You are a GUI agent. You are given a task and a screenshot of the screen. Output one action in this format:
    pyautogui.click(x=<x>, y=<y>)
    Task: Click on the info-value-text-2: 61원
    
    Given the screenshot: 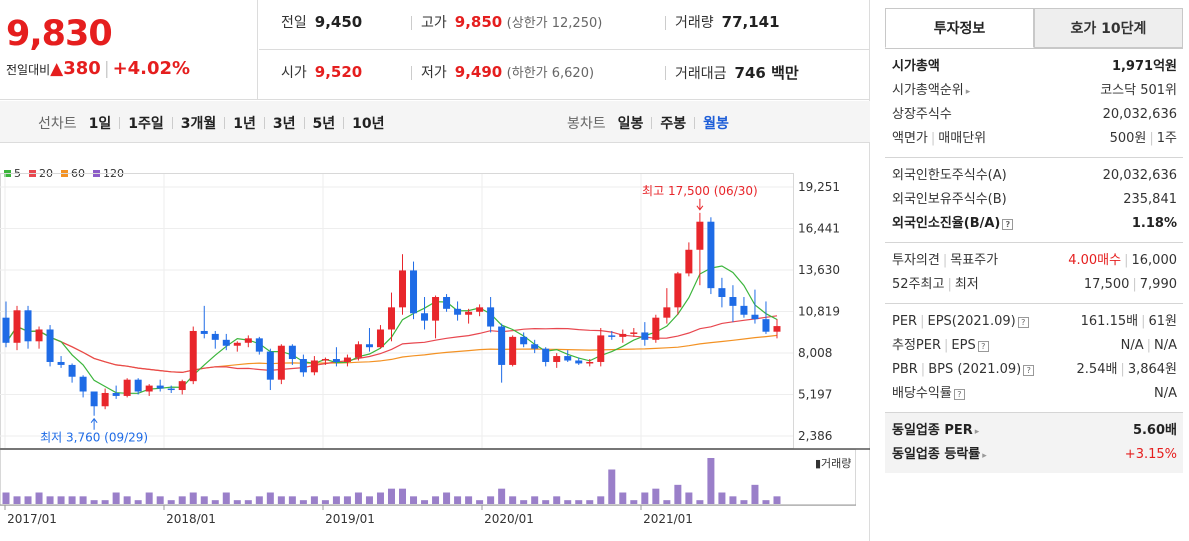 What is the action you would take?
    pyautogui.click(x=1162, y=321)
    